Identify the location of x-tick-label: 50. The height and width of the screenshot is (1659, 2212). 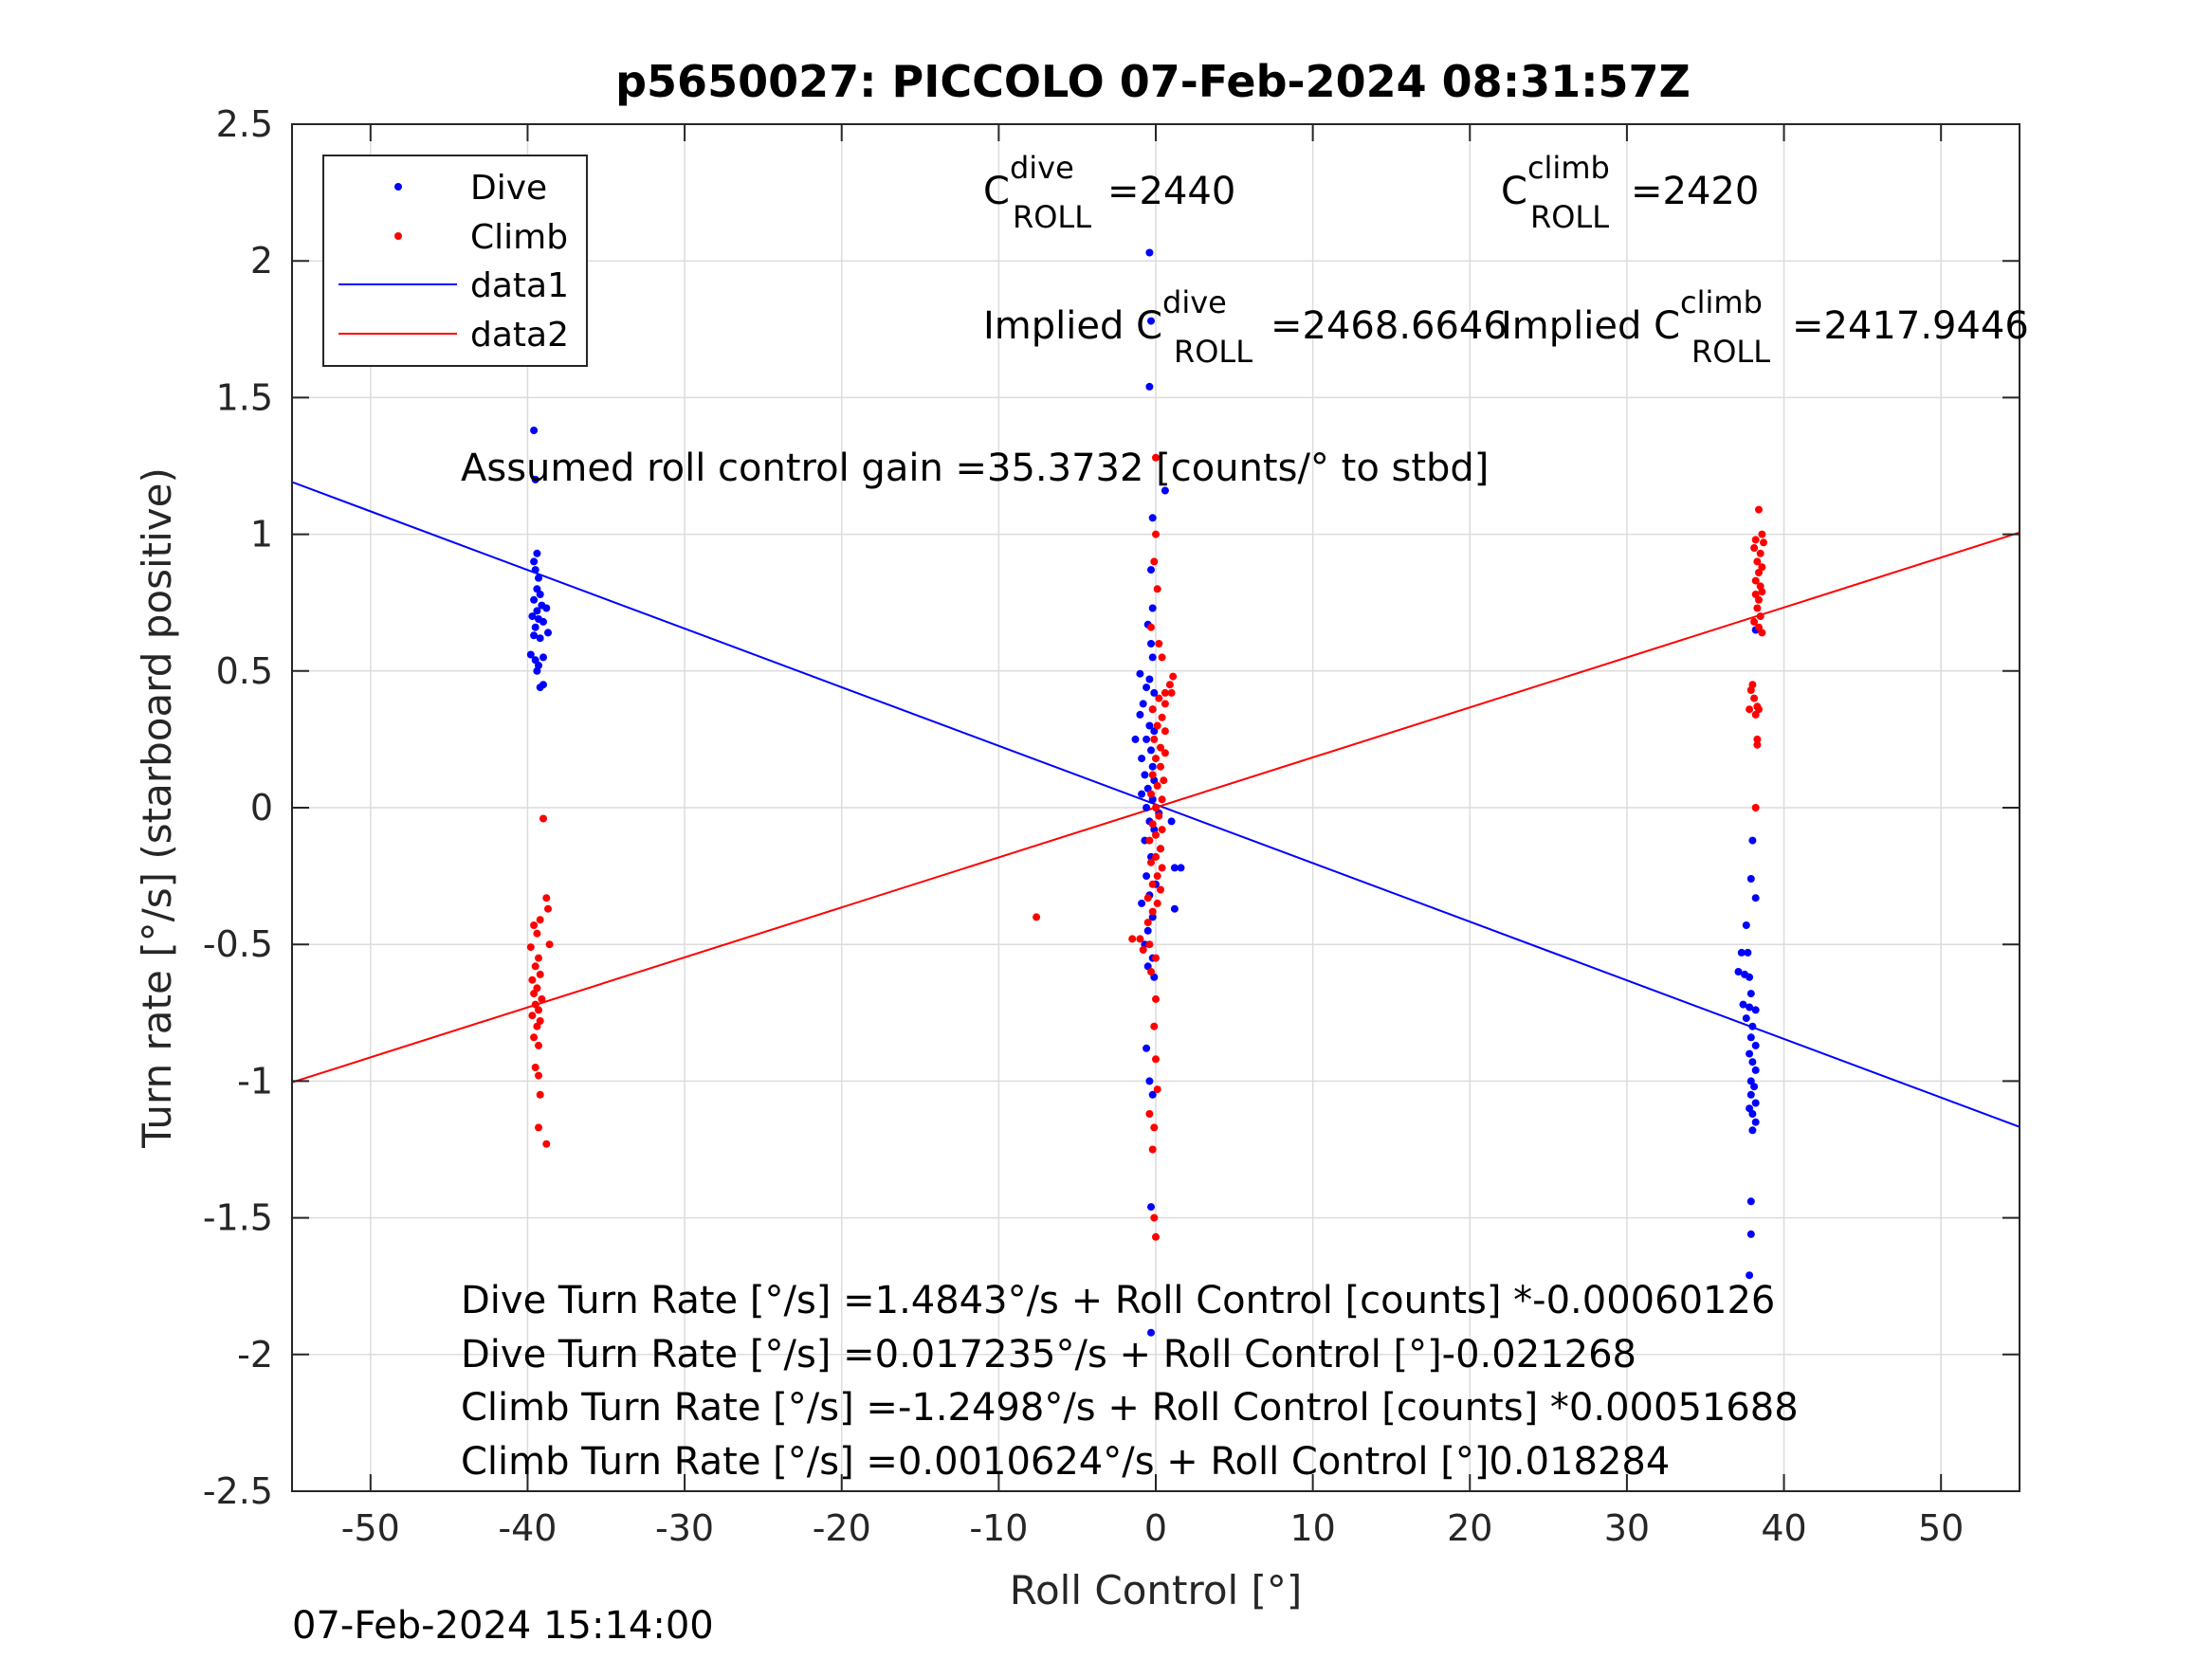
(1941, 1528).